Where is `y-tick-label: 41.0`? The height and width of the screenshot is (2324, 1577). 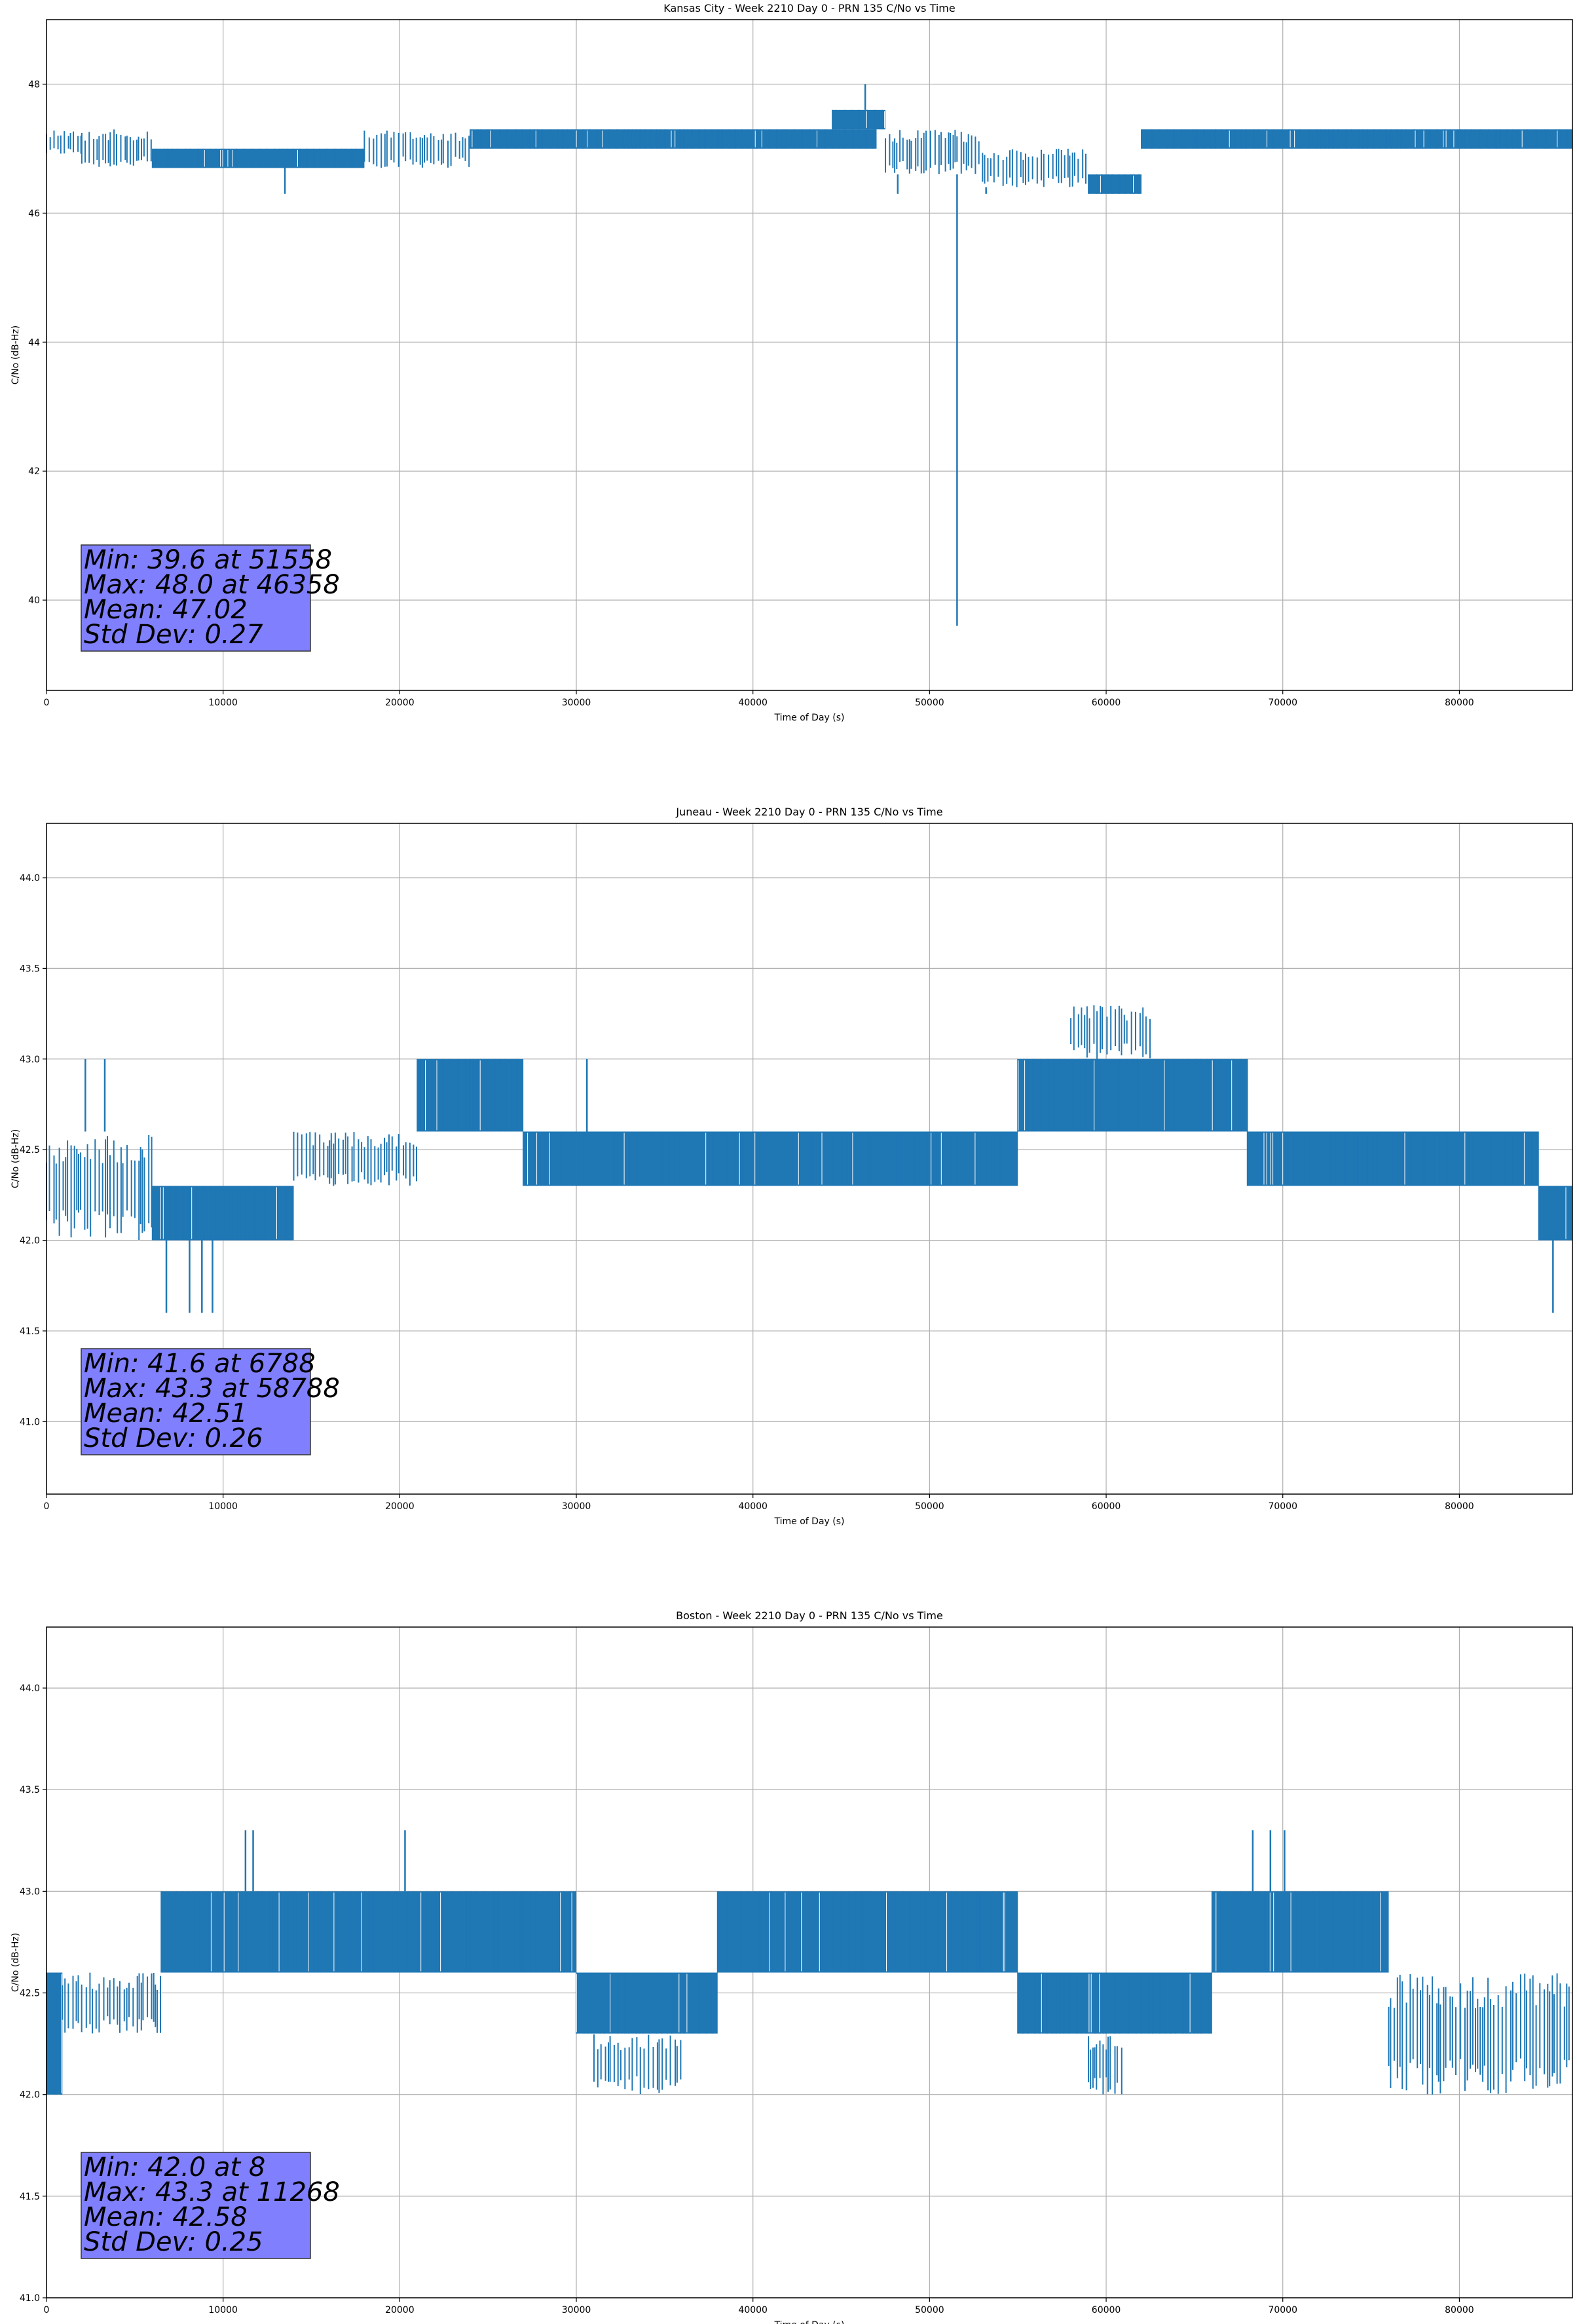
y-tick-label: 41.0 is located at coordinates (30, 2298).